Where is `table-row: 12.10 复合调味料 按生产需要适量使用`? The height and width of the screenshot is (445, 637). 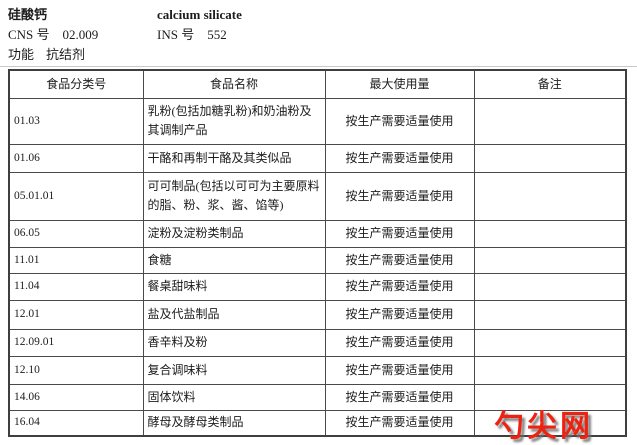
table-row: 12.10 复合调味料 按生产需要适量使用 is located at coordinates (317, 370).